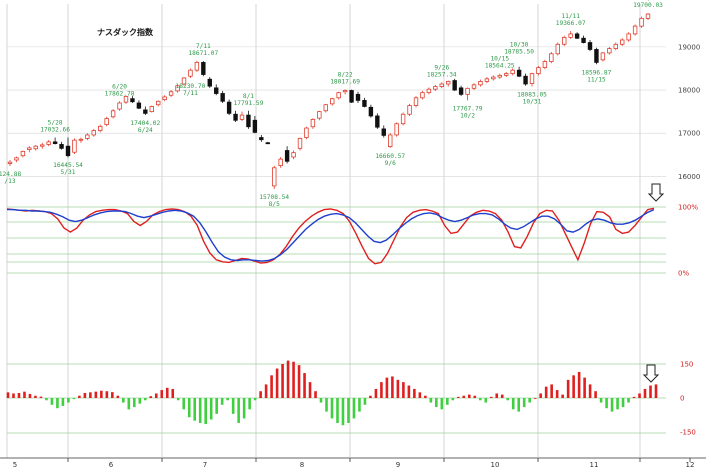 The image size is (706, 470). What do you see at coordinates (68, 172) in the screenshot?
I see `price-annotation: 5/31` at bounding box center [68, 172].